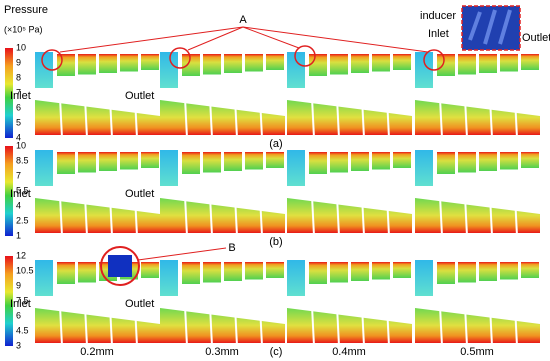 The height and width of the screenshot is (361, 550). Describe the element at coordinates (18, 92) in the screenshot. I see `colorbar-tick: 7` at that location.